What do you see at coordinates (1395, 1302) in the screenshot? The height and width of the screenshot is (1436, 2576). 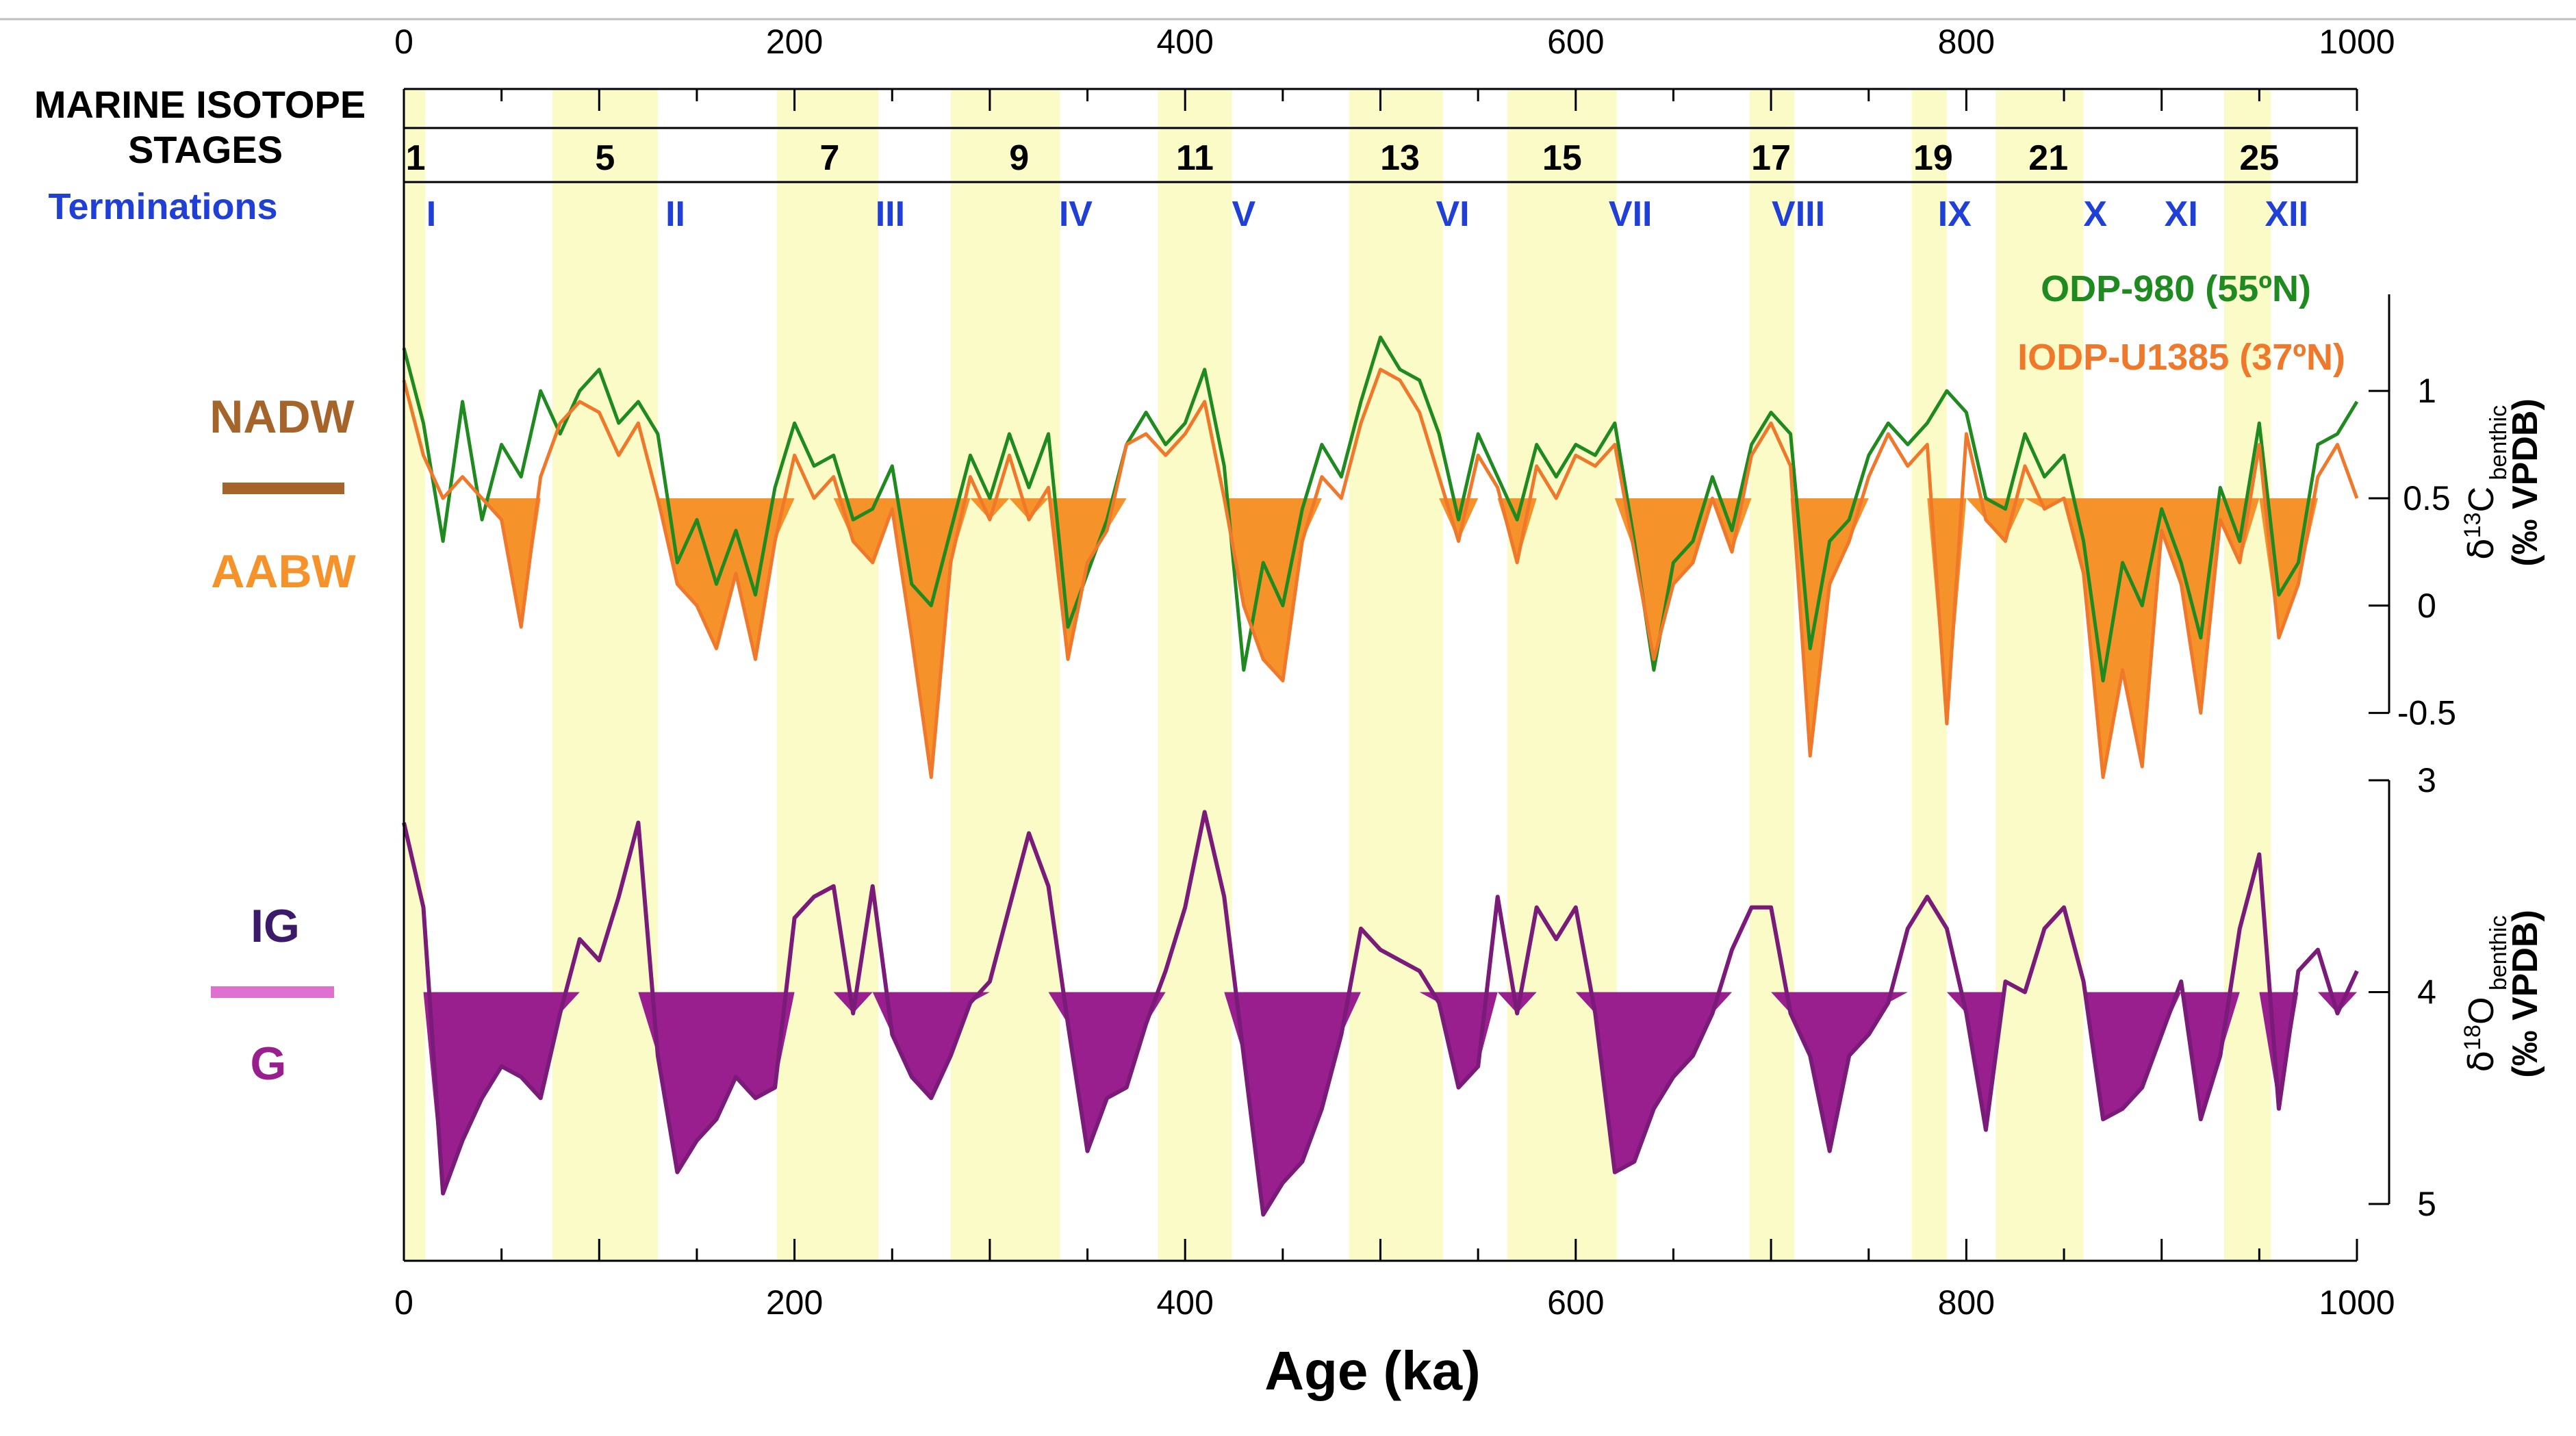 I see `x-tick-labels-bottom: 0 200 400 600 800 1000` at bounding box center [1395, 1302].